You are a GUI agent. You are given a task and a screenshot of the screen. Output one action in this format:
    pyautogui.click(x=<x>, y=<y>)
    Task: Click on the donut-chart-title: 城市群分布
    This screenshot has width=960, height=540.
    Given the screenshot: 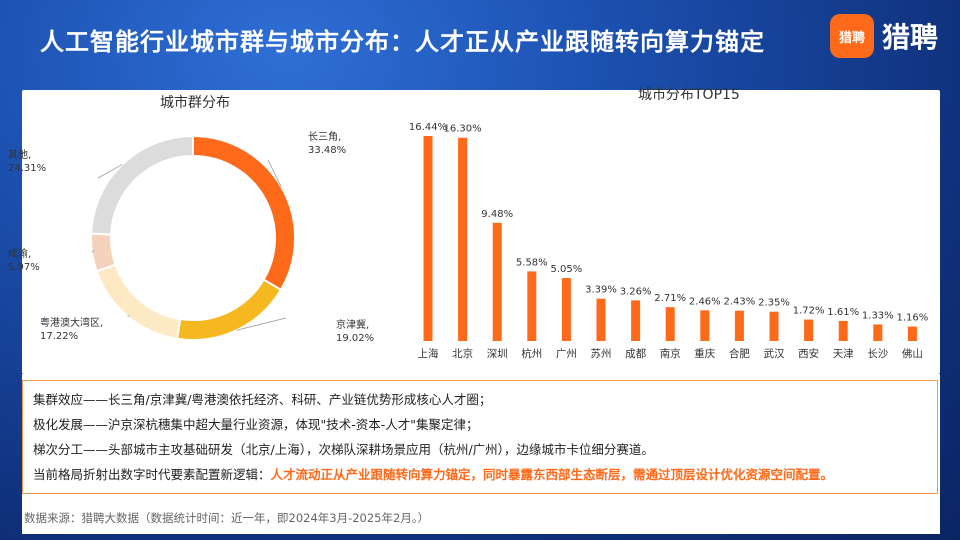 What is the action you would take?
    pyautogui.click(x=195, y=103)
    